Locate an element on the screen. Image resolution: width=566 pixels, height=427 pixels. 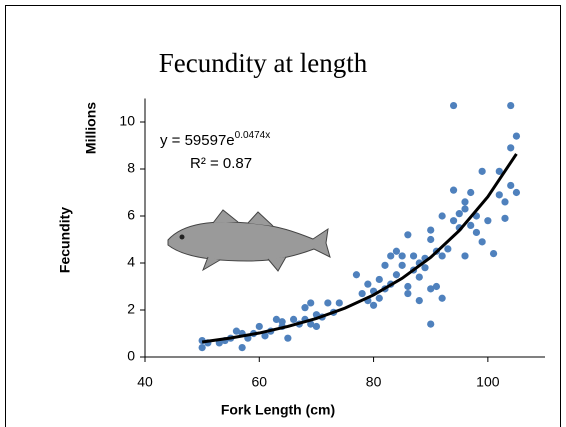
y-tick-label: 4 is located at coordinates (131, 262).